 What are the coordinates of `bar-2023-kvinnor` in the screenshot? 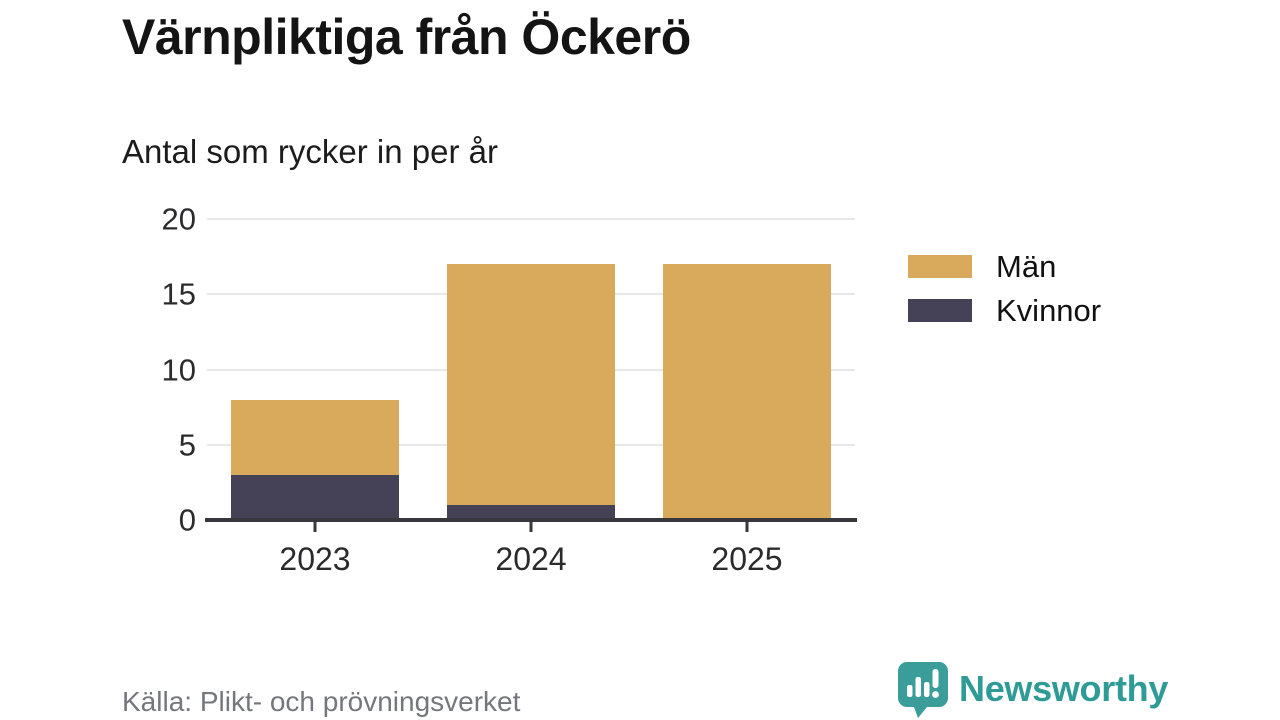 It's located at (315, 497).